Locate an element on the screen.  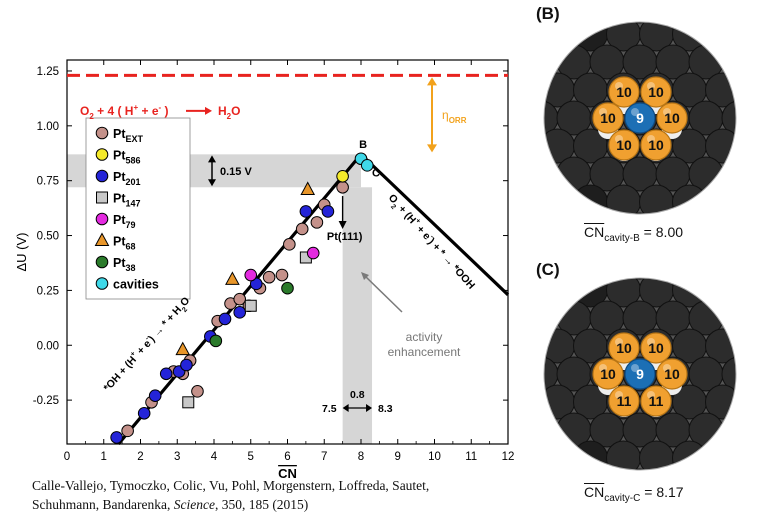
caption-ref: , 350, 185 (2015) is located at coordinates (261, 504).